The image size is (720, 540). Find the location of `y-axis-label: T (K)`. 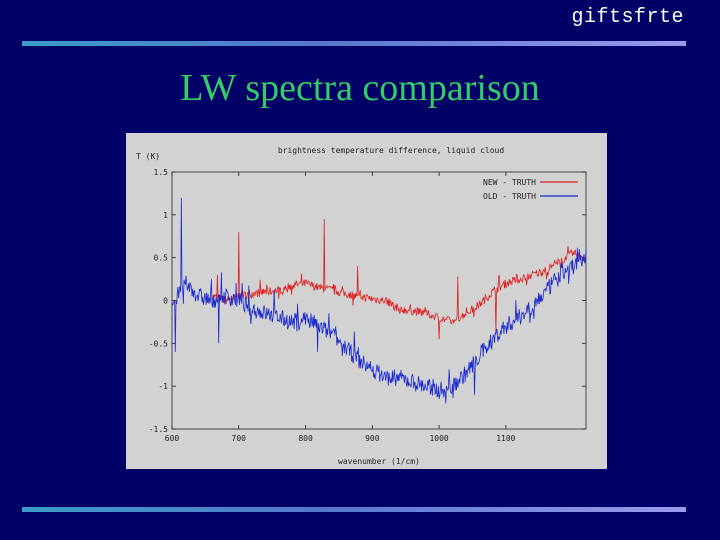

y-axis-label: T (K) is located at coordinates (148, 156).